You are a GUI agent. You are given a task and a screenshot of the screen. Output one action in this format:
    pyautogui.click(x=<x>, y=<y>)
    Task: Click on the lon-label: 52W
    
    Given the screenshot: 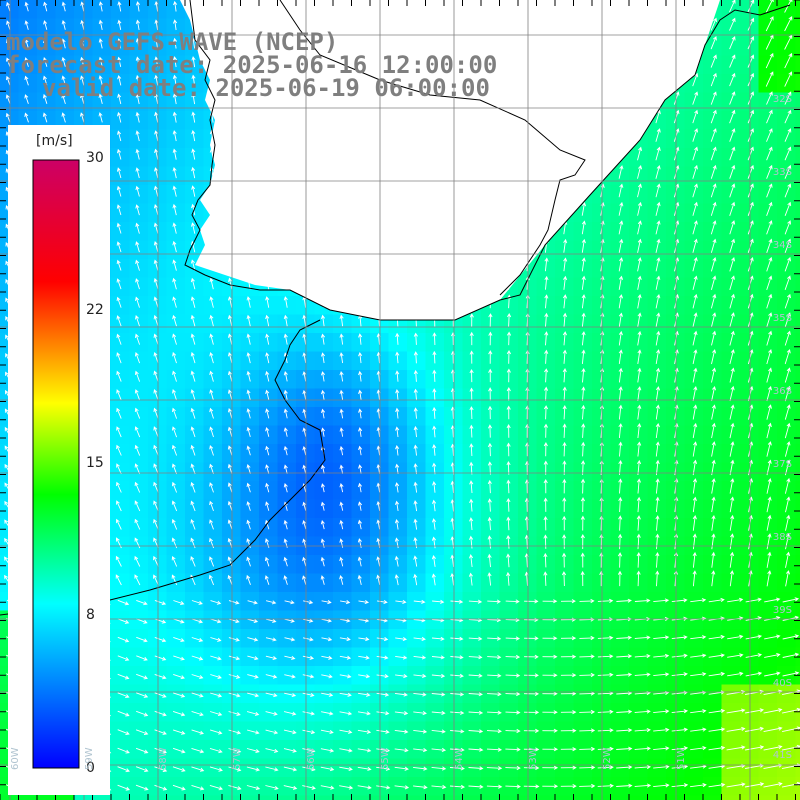 What is the action you would take?
    pyautogui.click(x=607, y=758)
    